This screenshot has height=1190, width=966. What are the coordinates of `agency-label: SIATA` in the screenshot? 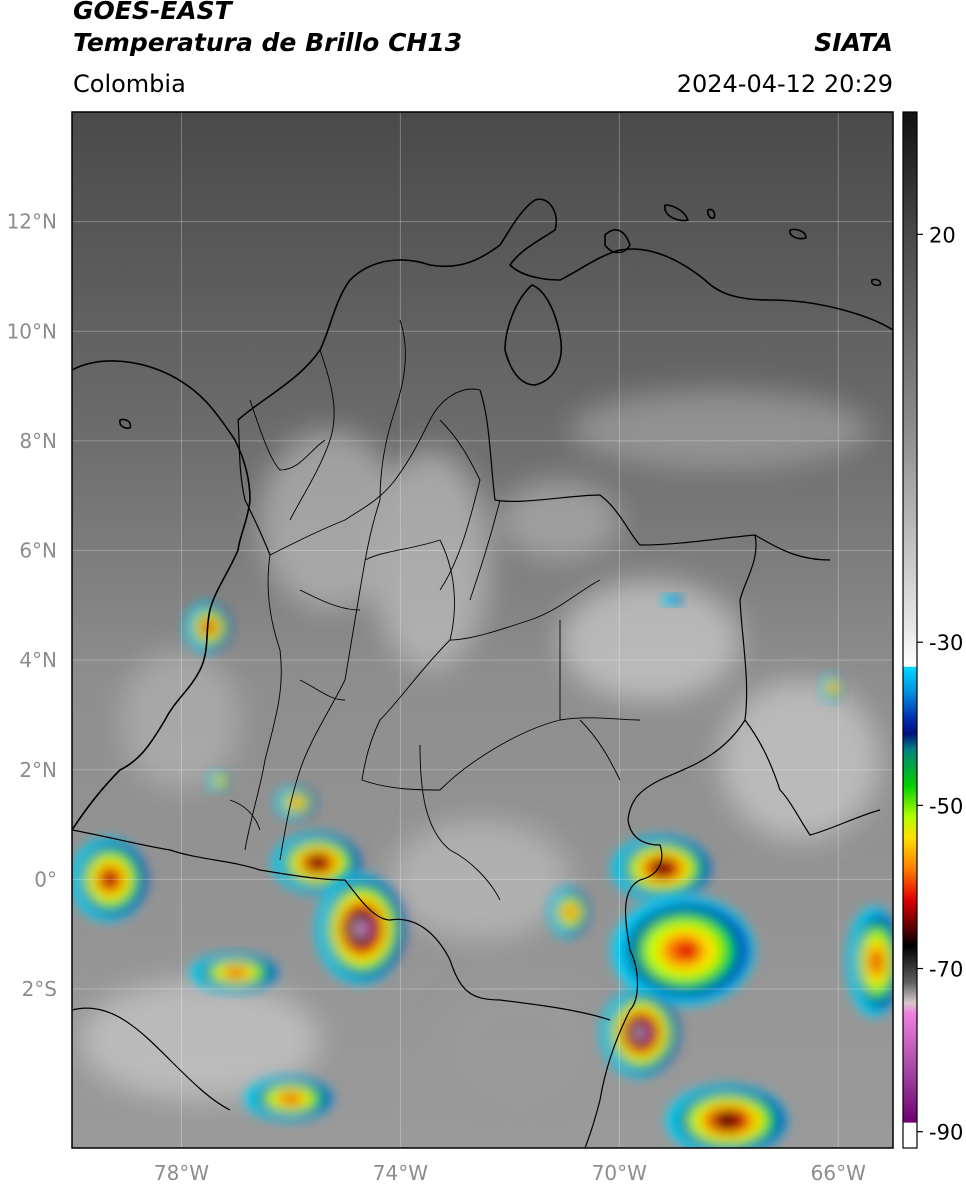 It's located at (853, 42).